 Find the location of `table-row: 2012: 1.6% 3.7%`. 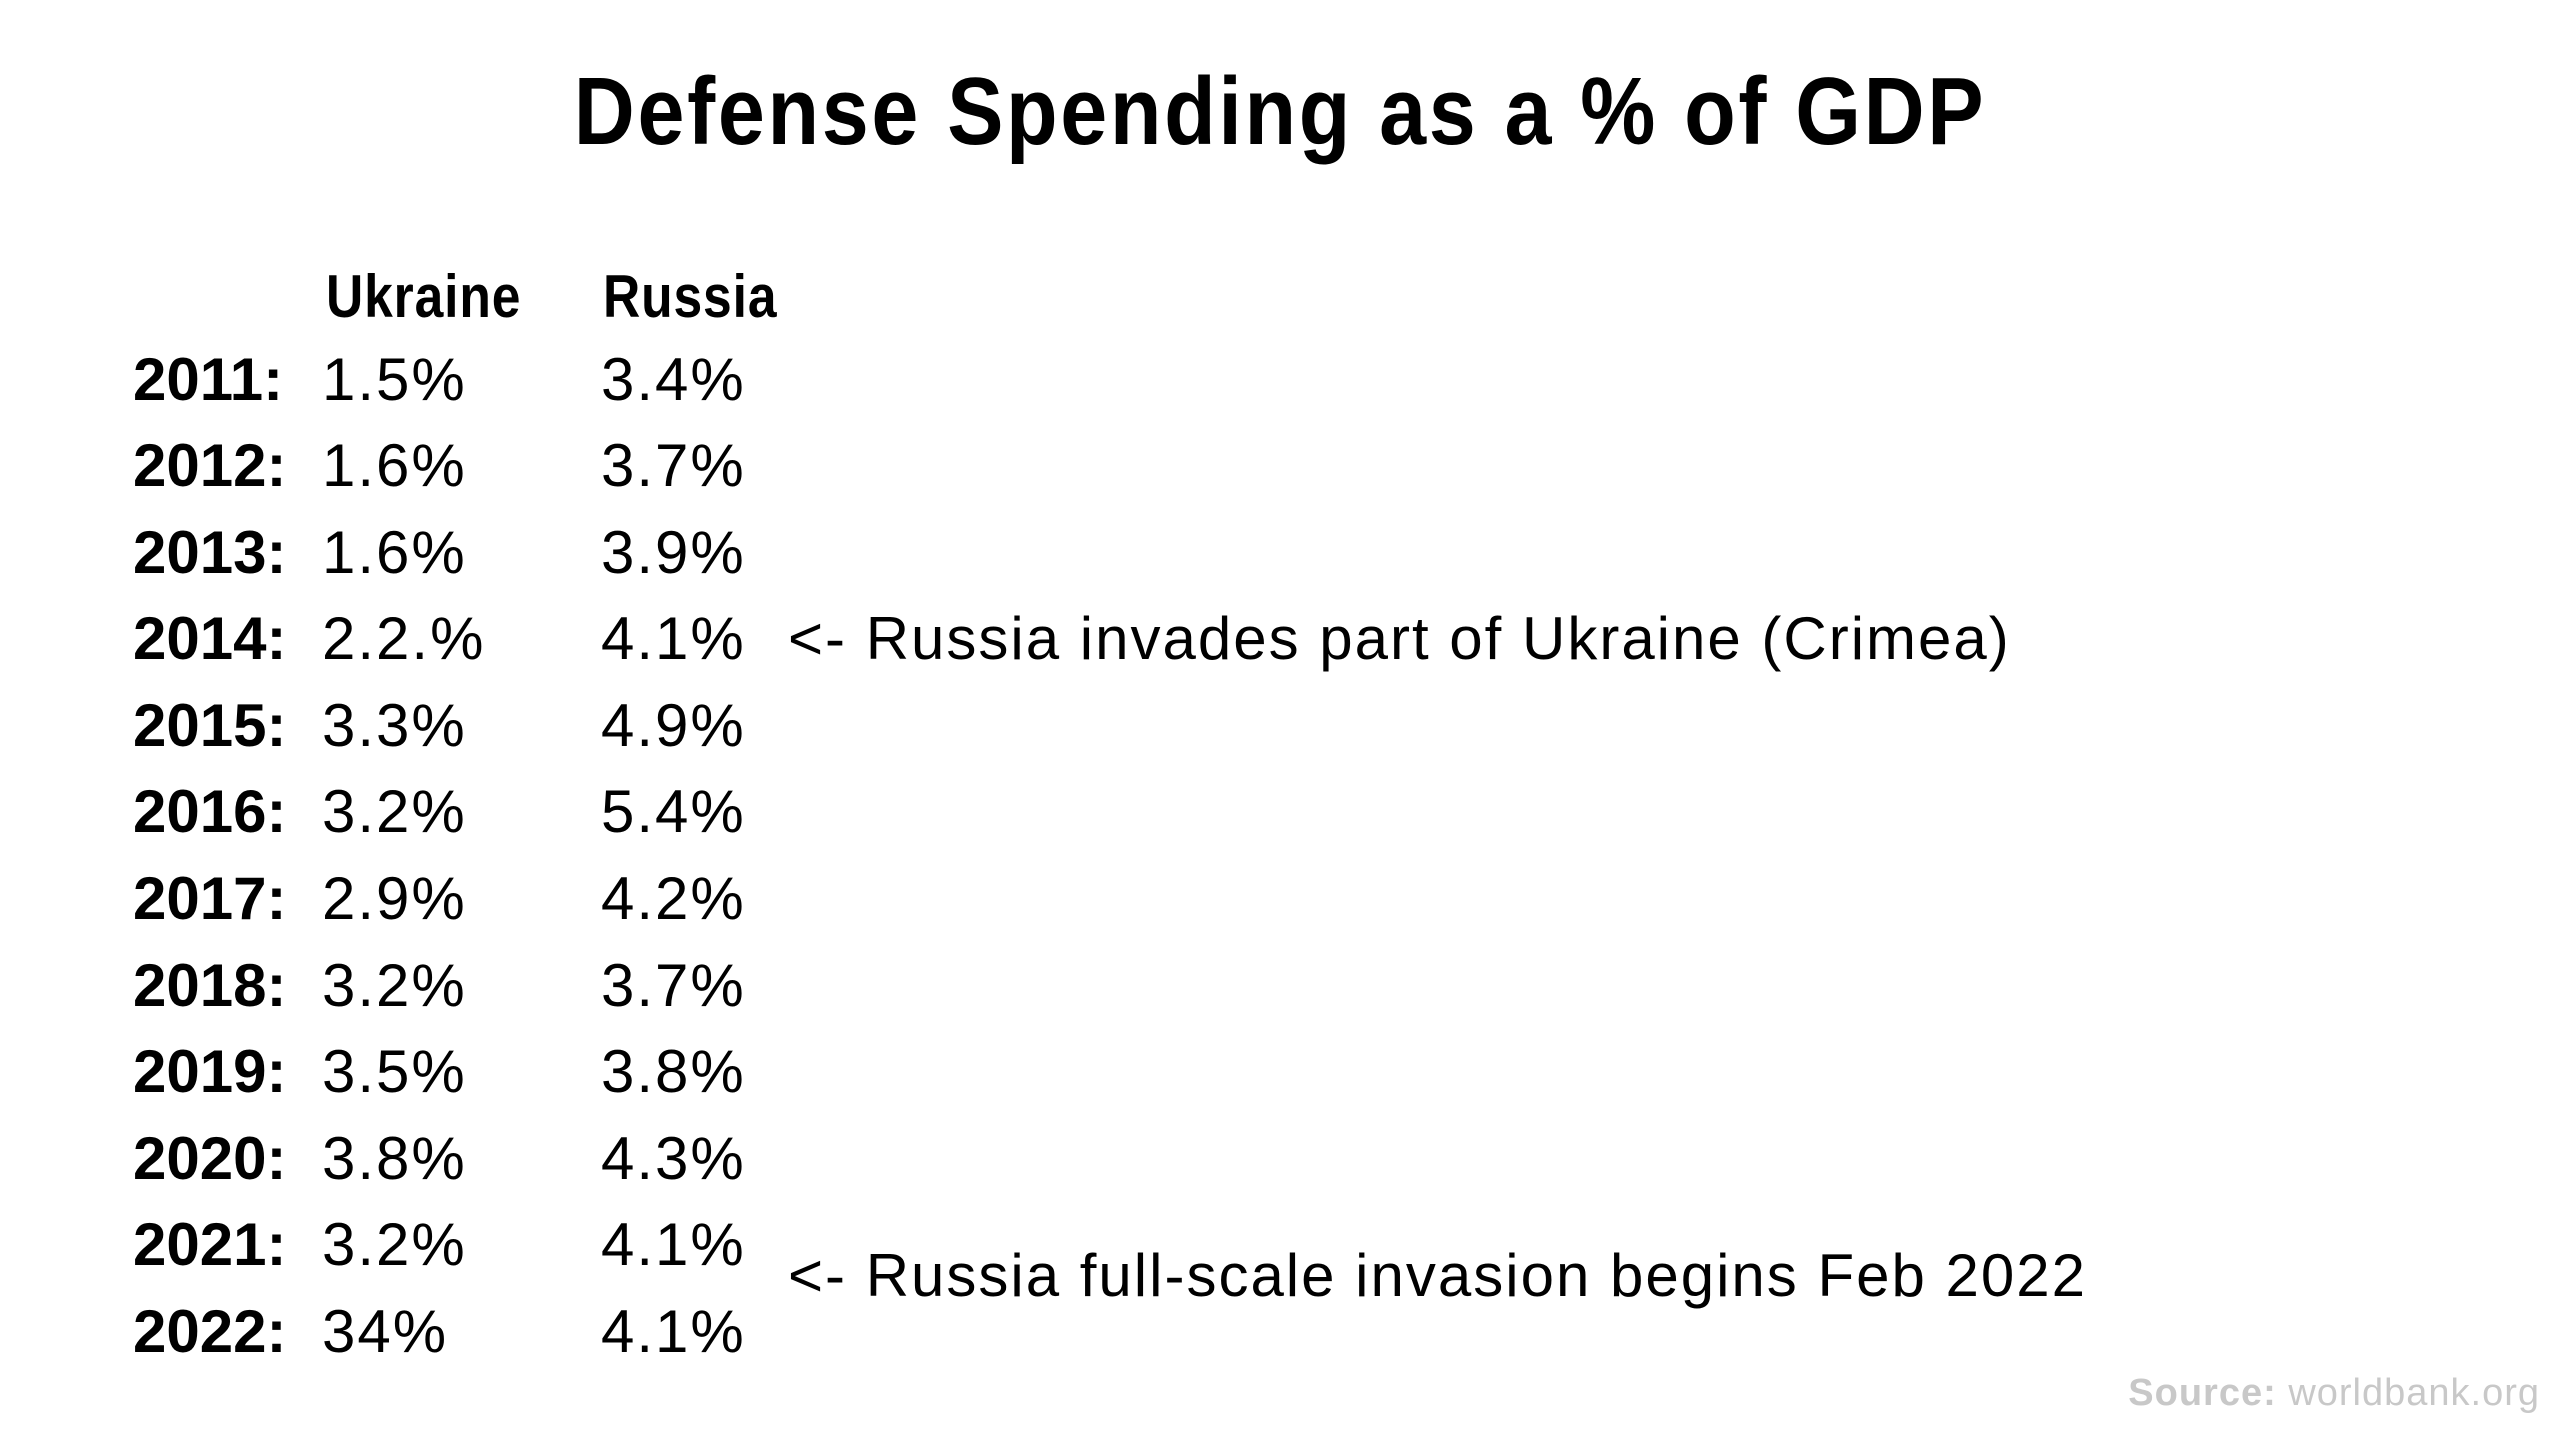

table-row: 2012: 1.6% 3.7% is located at coordinates (1280, 466).